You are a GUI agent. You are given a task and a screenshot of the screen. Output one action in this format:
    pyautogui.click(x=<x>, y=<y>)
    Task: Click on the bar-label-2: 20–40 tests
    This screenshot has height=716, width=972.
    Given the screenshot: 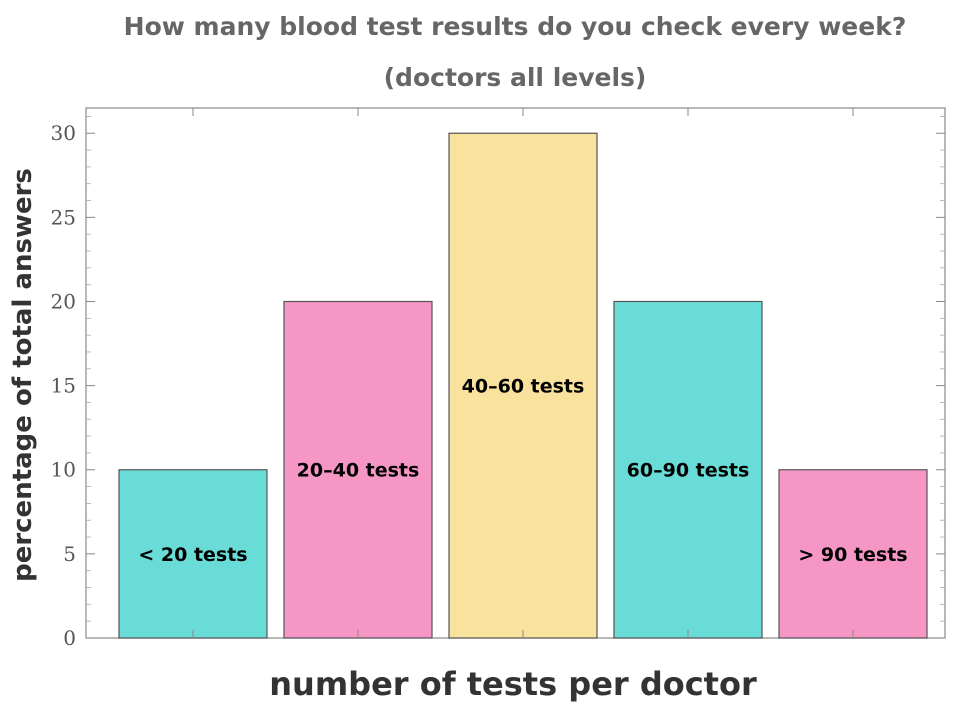 What is the action you would take?
    pyautogui.click(x=358, y=471)
    